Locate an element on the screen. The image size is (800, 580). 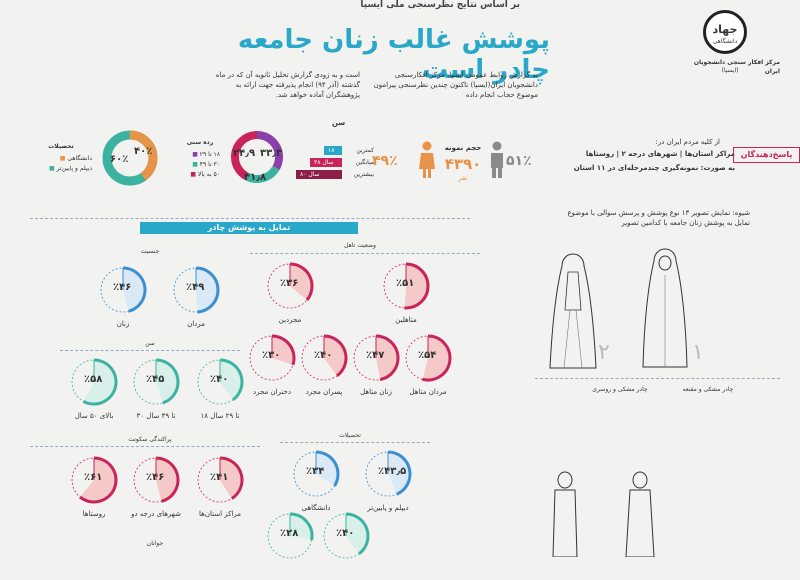
sample-size: ۴۳۹۰ is located at coordinates (463, 164).